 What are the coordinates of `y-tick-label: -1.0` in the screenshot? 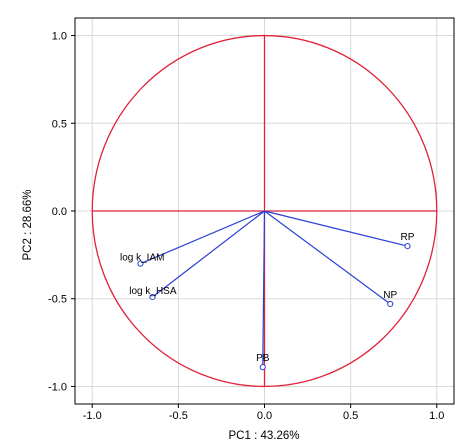 It's located at (57, 387).